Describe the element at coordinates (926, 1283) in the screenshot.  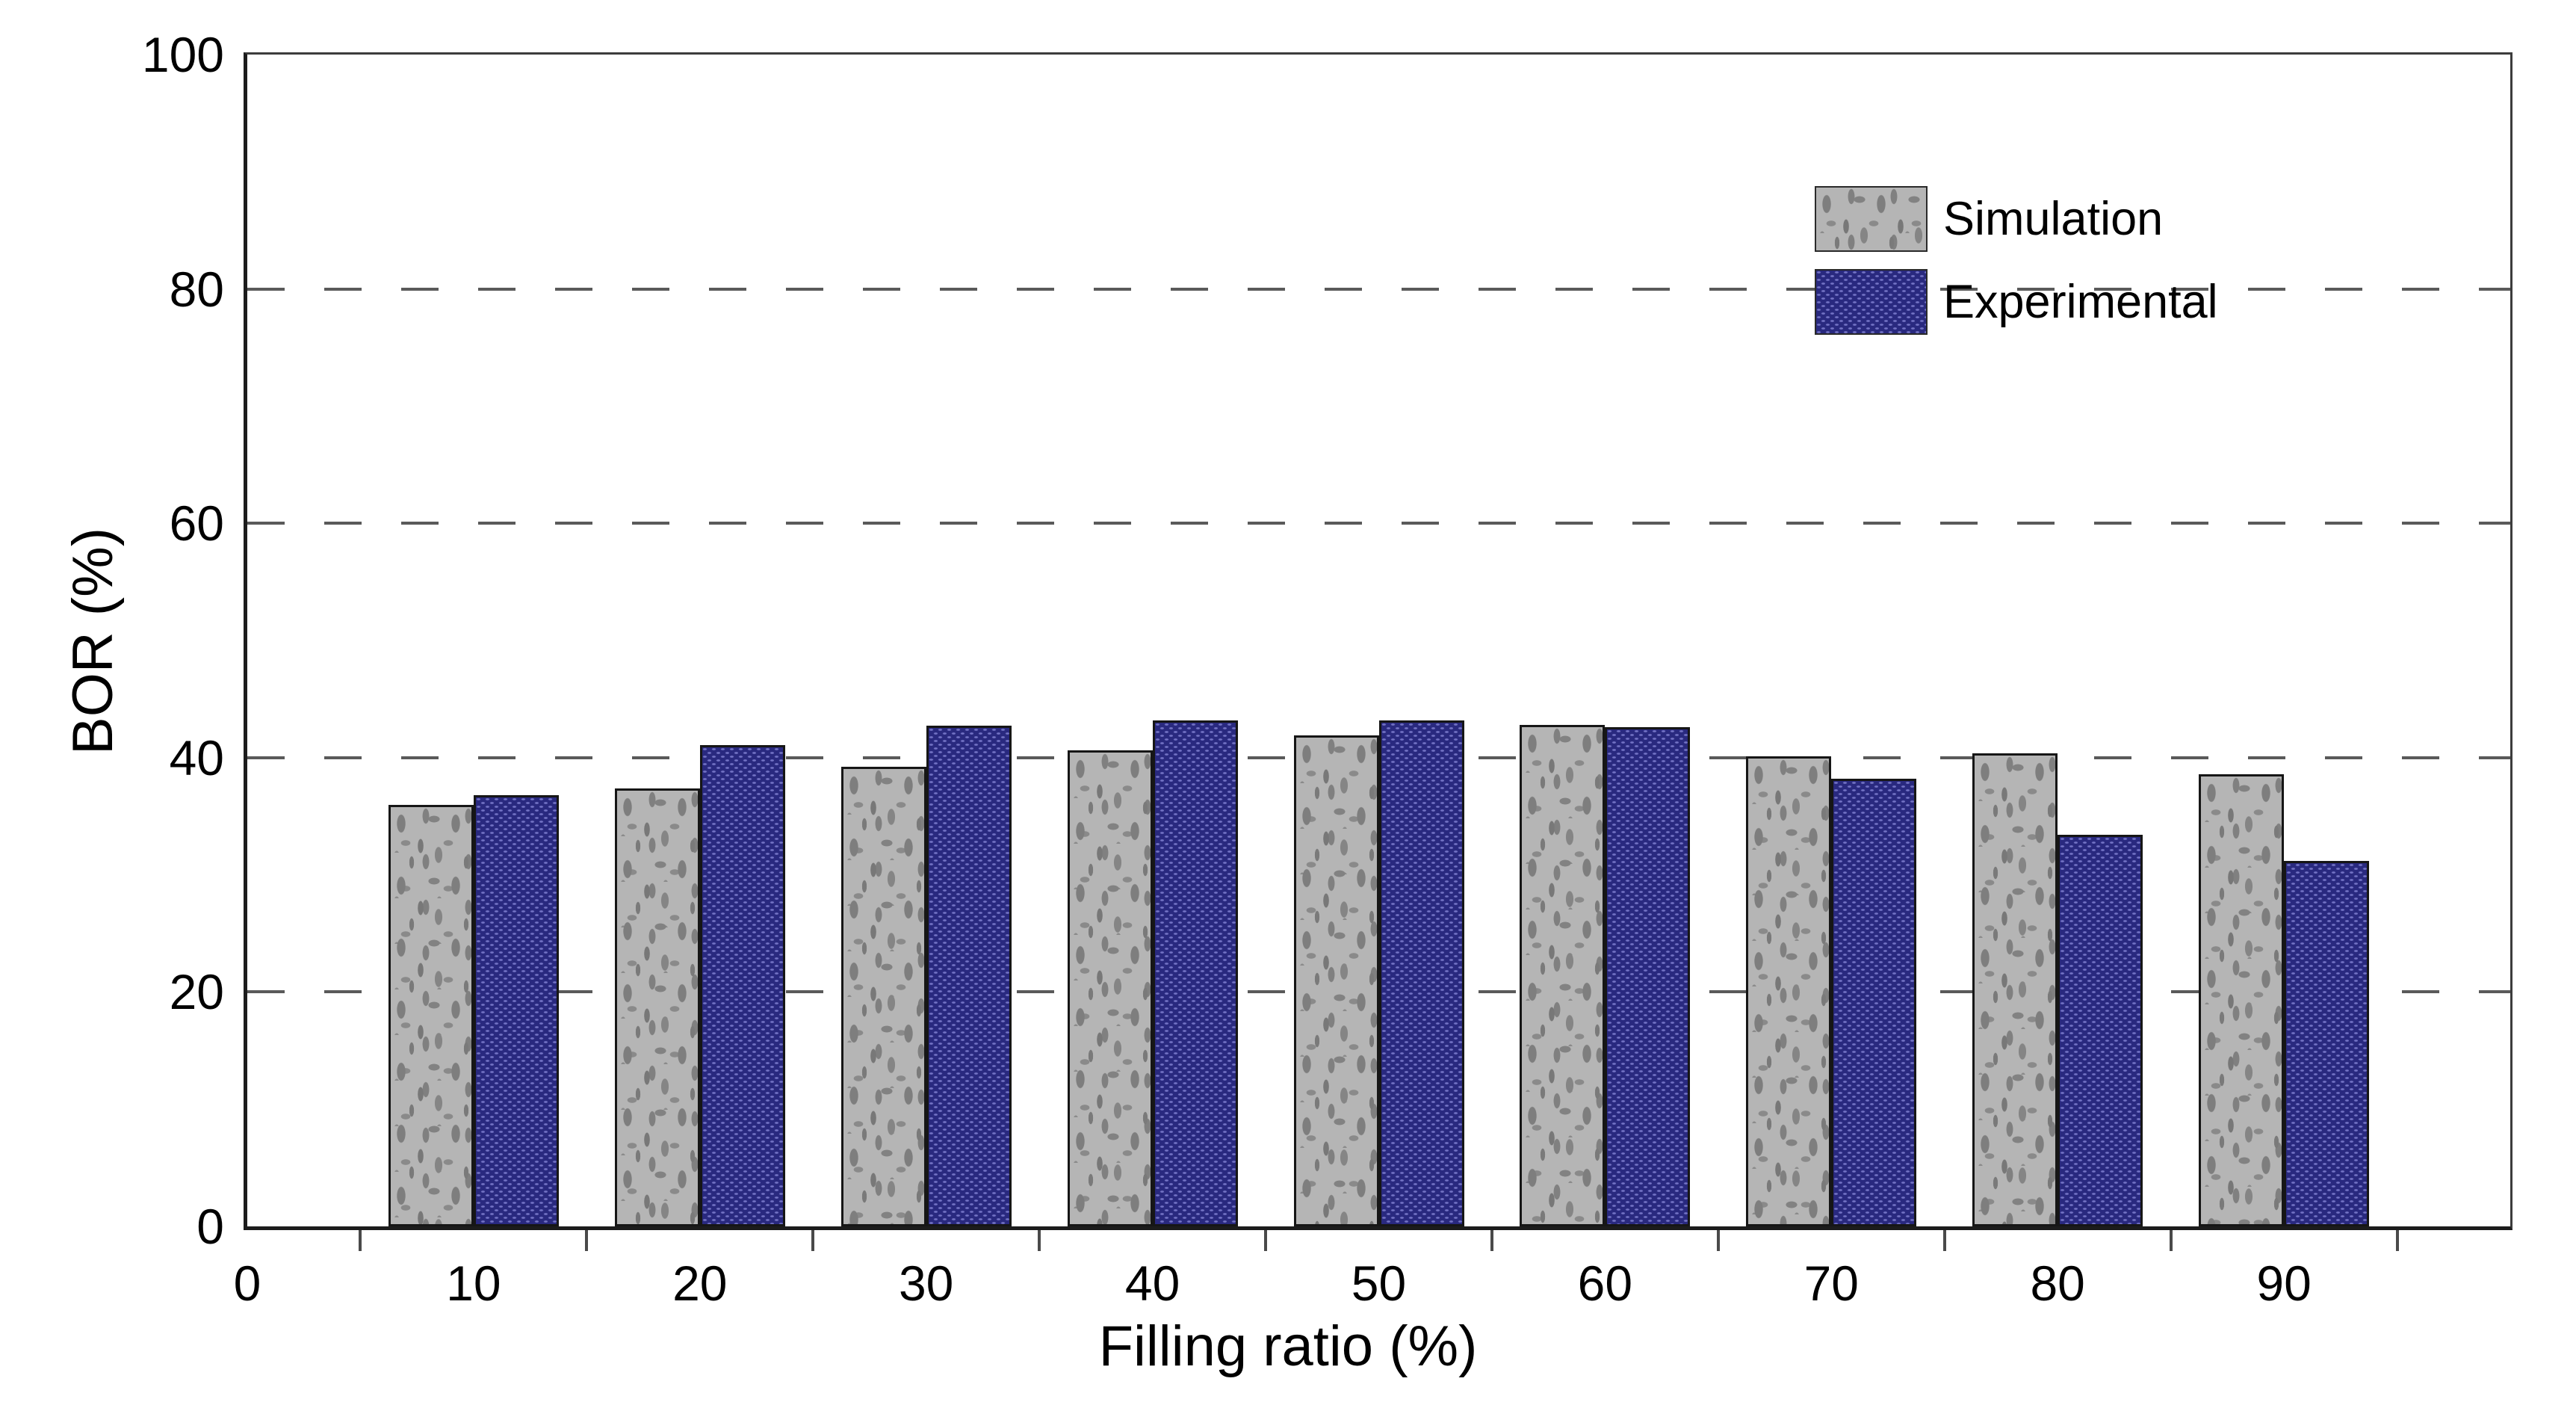
I see `x-tick-label-30: 30` at that location.